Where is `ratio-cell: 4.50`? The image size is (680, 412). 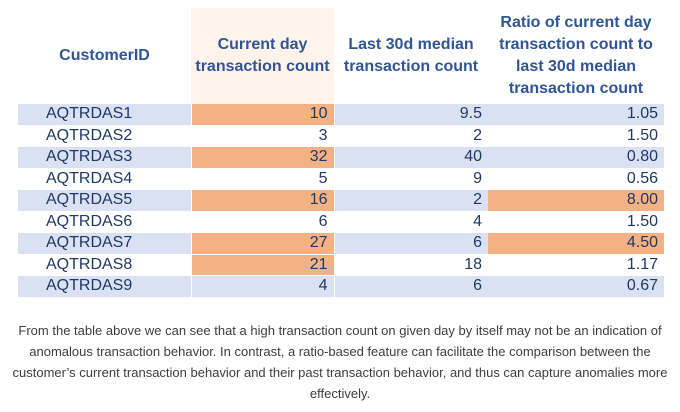 ratio-cell: 4.50 is located at coordinates (576, 243).